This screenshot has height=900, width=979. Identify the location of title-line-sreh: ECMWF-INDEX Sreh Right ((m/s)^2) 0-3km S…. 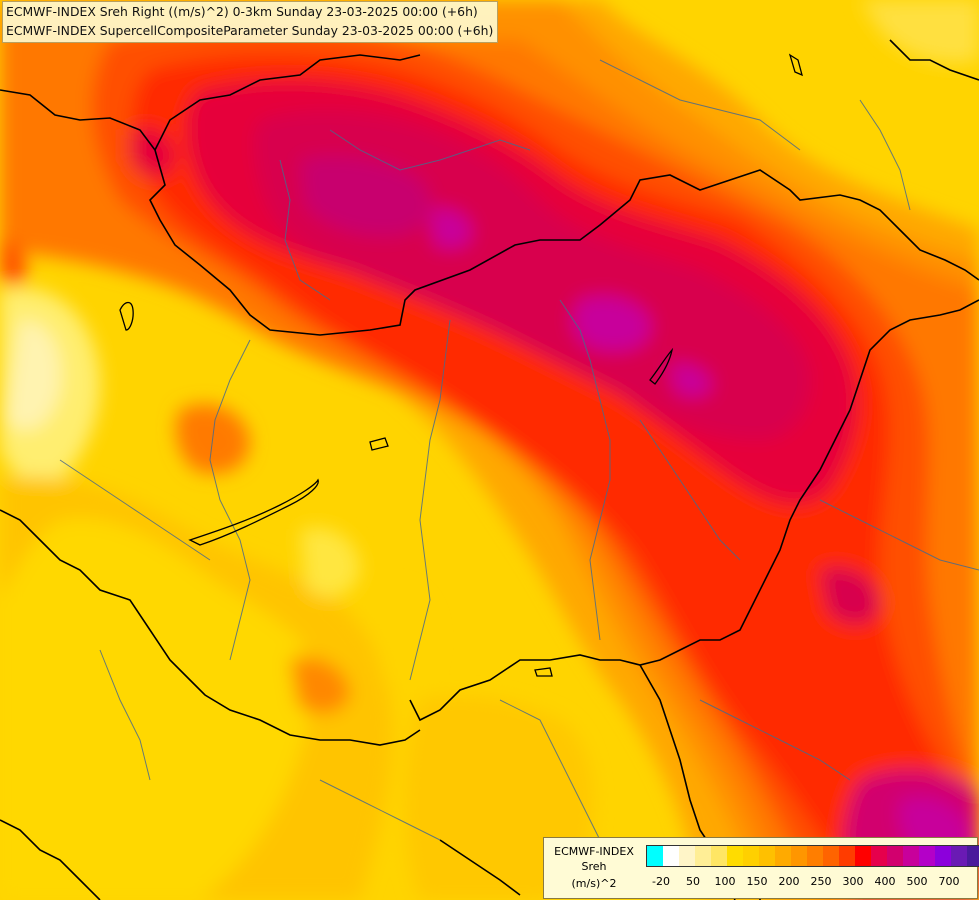
(242, 11).